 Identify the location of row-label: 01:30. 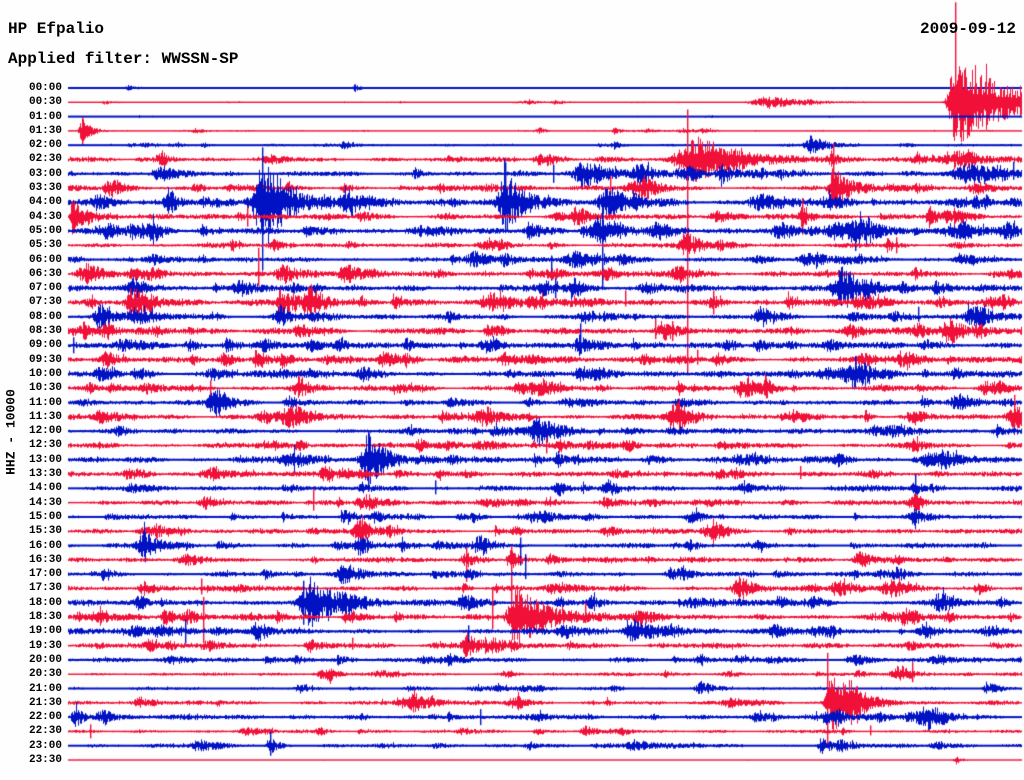
(45, 130).